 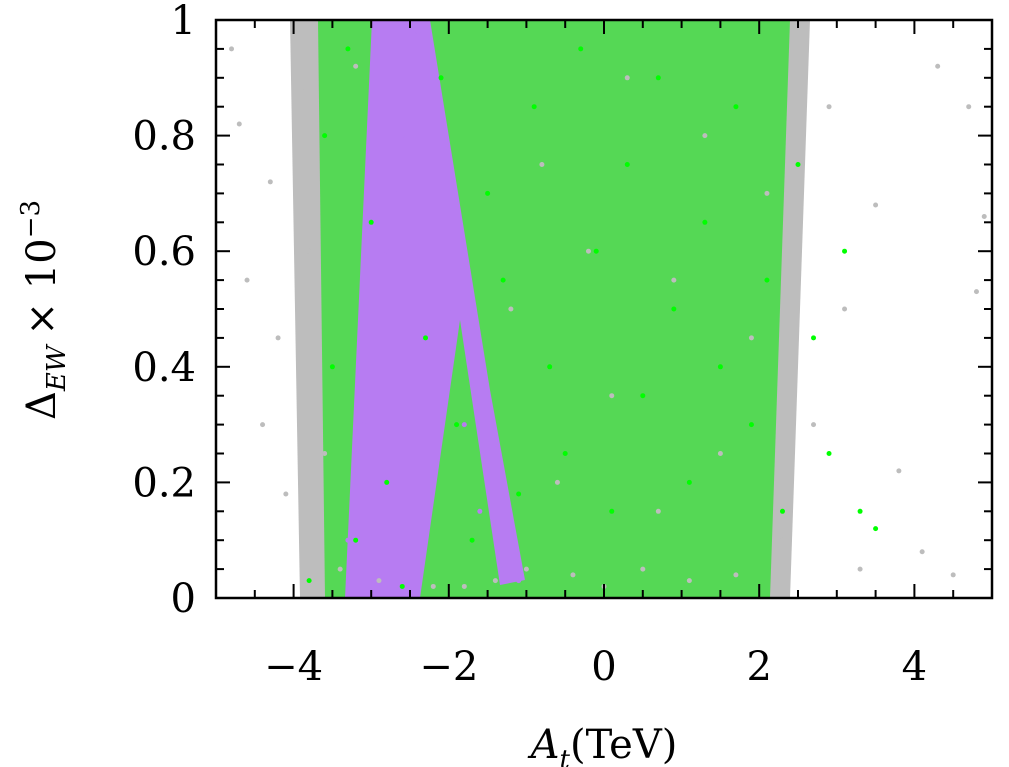 I want to click on x-tick-label: 2, so click(x=758, y=667).